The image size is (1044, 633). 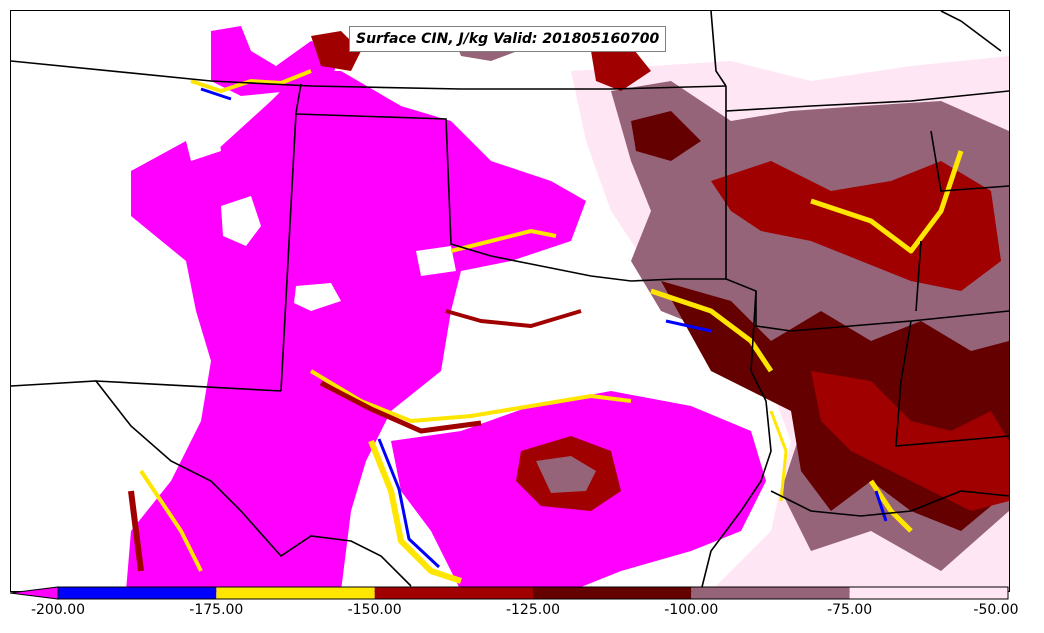 I want to click on colorbar-tick-label: -200.00, so click(x=58, y=610).